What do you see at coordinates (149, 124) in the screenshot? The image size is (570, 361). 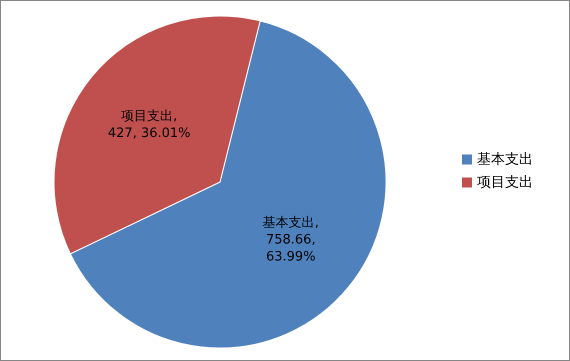 I see `data-label: 项目支出, 427, 36.01%` at bounding box center [149, 124].